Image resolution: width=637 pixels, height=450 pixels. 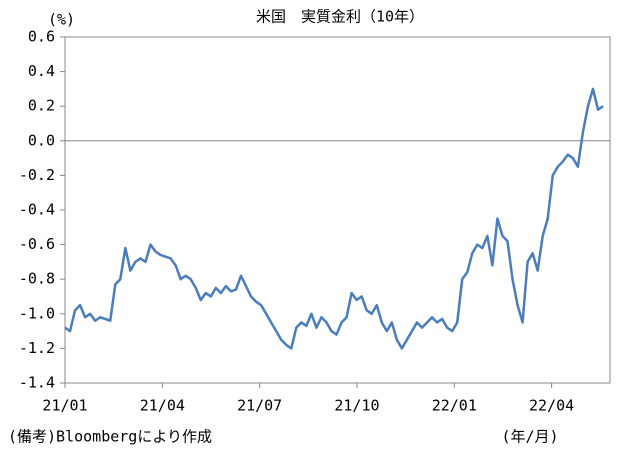 I want to click on x-tick-label: 21/10, so click(x=356, y=406).